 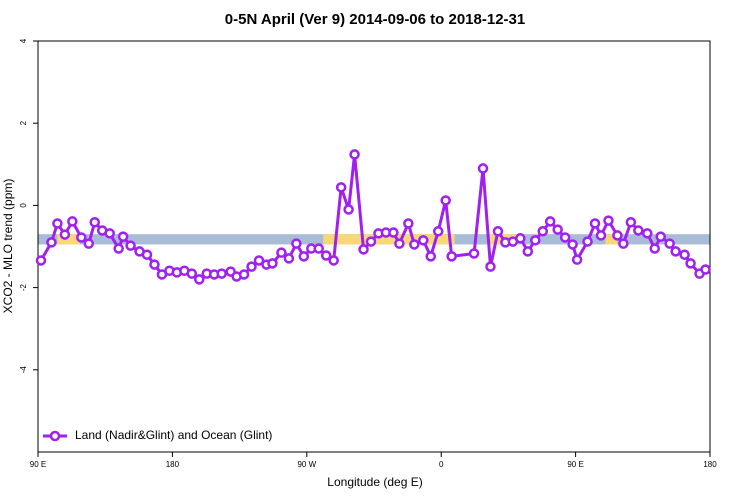 I want to click on y-tick-label: -4, so click(x=23, y=370).